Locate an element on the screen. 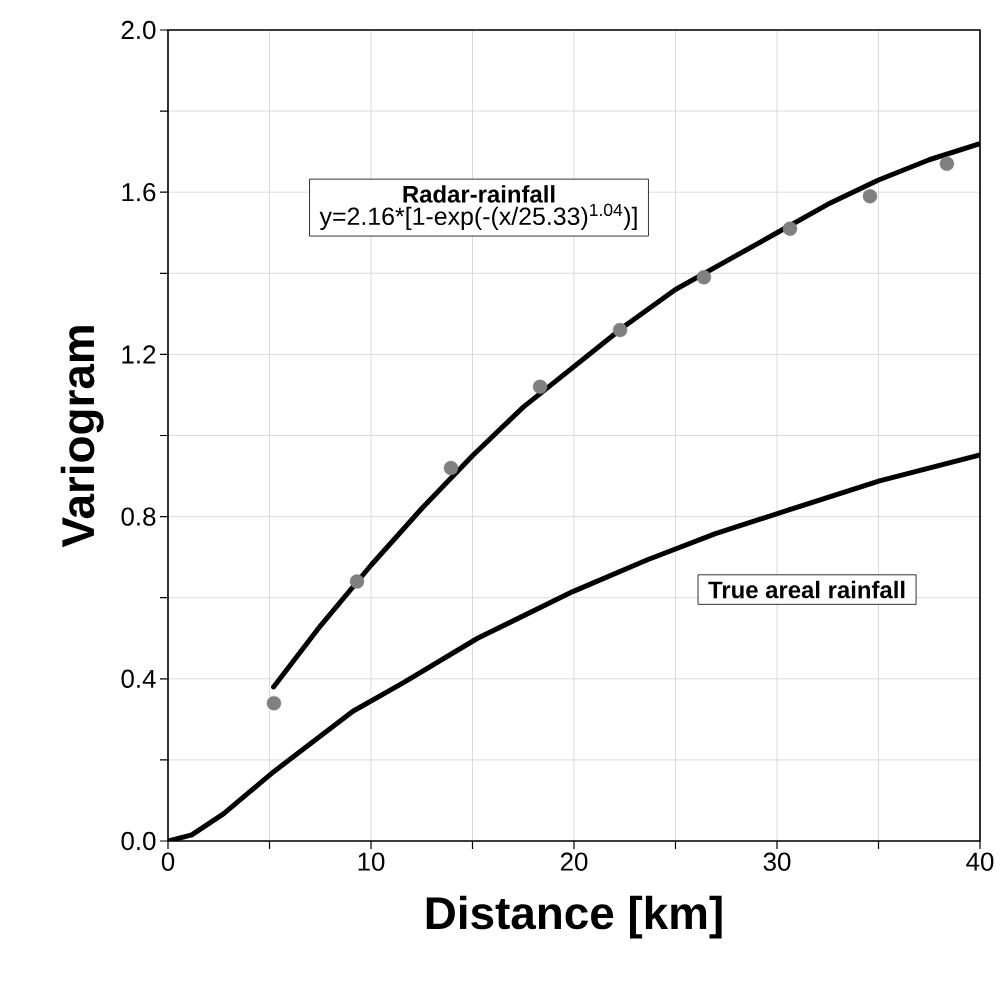 This screenshot has height=991, width=1005. y-tick-label: 1.6 is located at coordinates (139, 192).